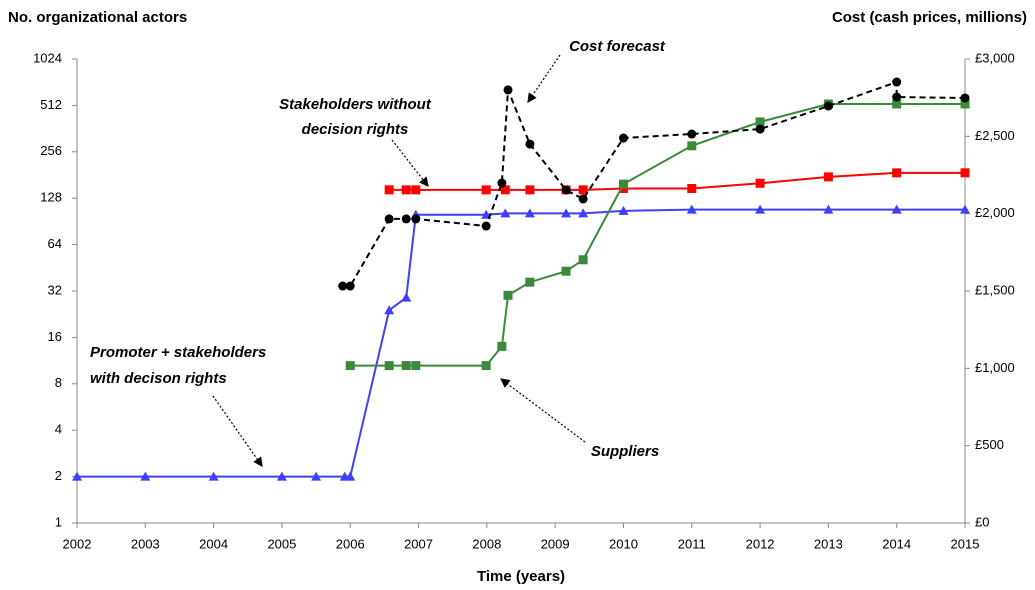 This screenshot has width=1035, height=590. Describe the element at coordinates (760, 543) in the screenshot. I see `x-tick-label: 2012` at that location.